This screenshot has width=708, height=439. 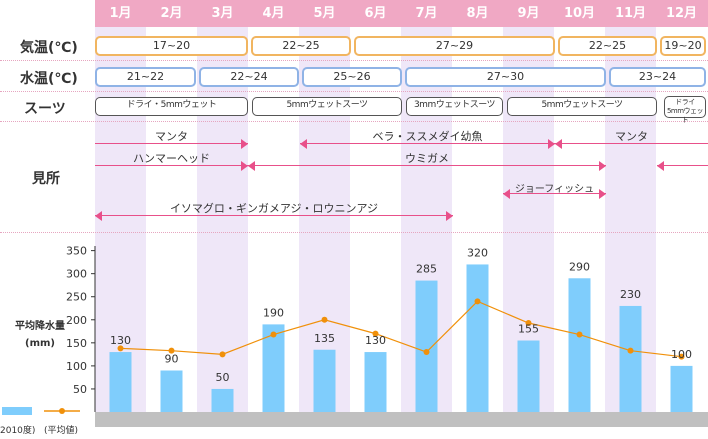 I want to click on bar-1月, so click(x=120, y=382).